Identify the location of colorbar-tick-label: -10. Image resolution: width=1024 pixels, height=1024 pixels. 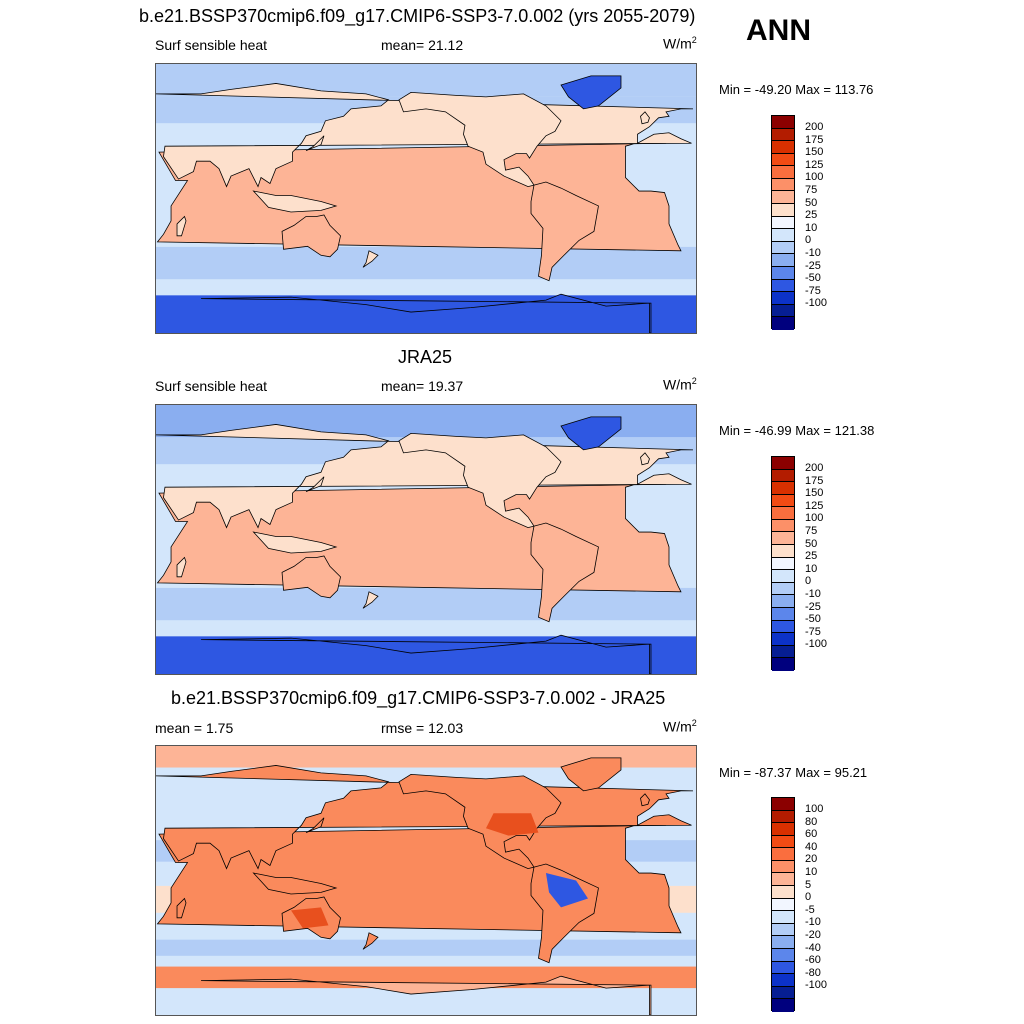
(813, 593).